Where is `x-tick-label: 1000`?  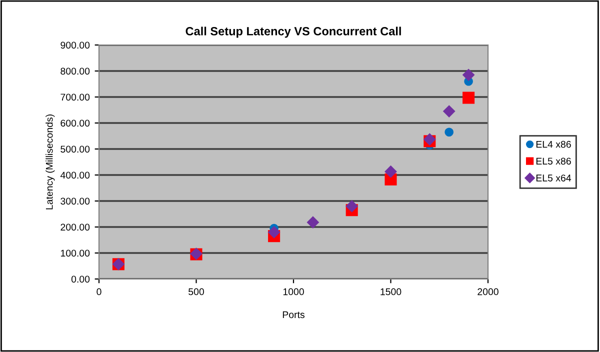 x-tick-label: 1000 is located at coordinates (293, 292).